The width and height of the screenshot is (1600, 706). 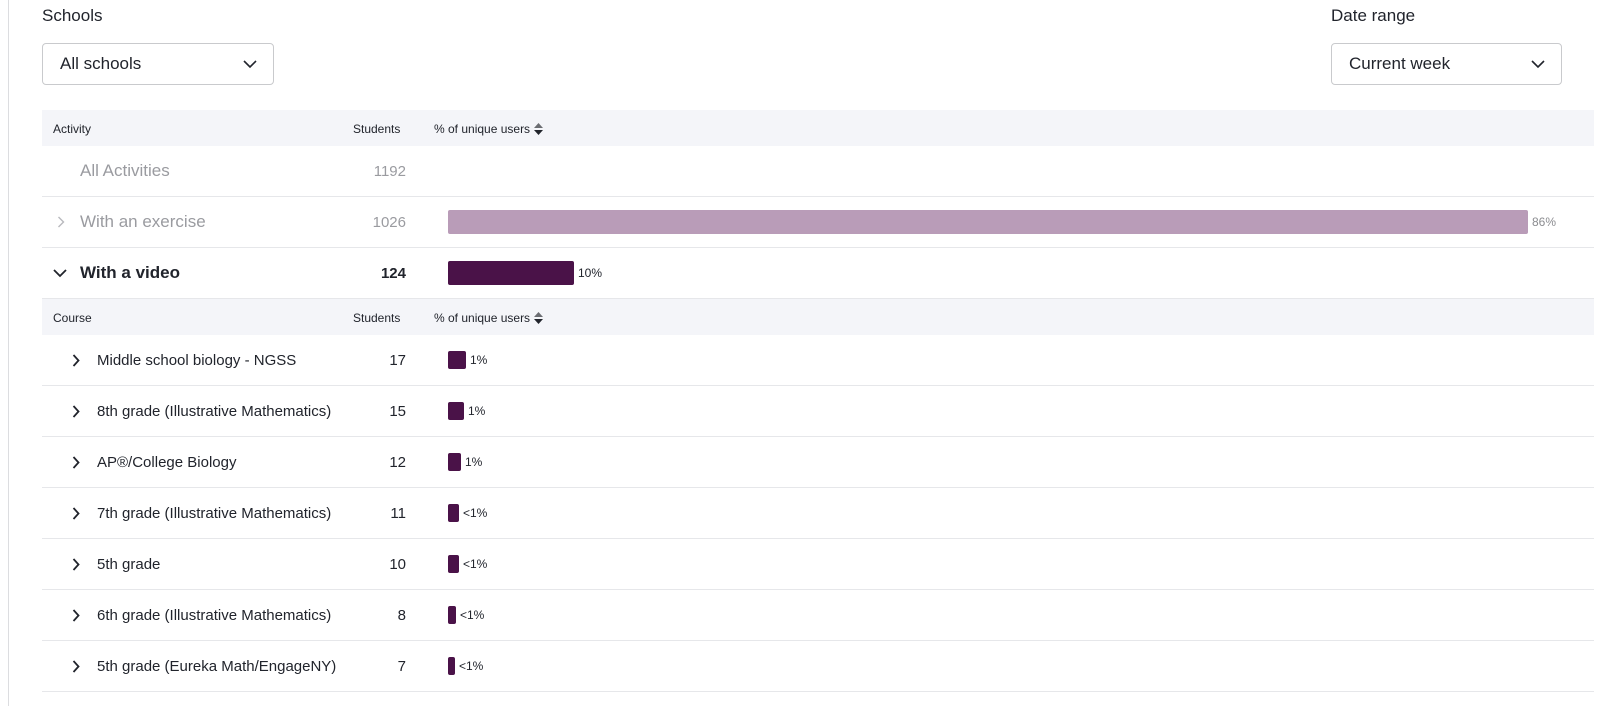 What do you see at coordinates (72, 15) in the screenshot?
I see `schools-label: Schools` at bounding box center [72, 15].